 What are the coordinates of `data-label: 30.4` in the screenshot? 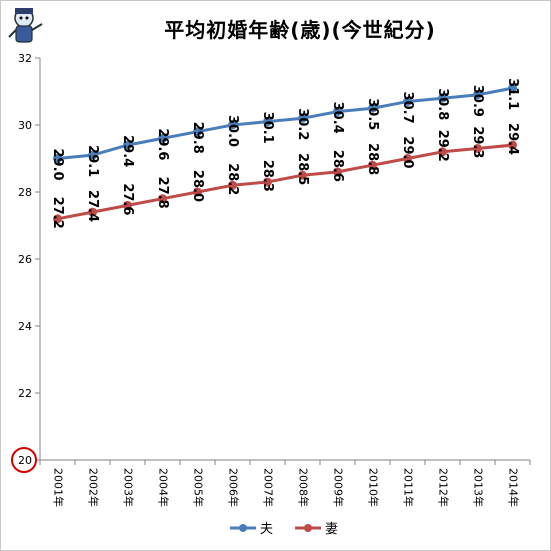 It's located at (337, 118).